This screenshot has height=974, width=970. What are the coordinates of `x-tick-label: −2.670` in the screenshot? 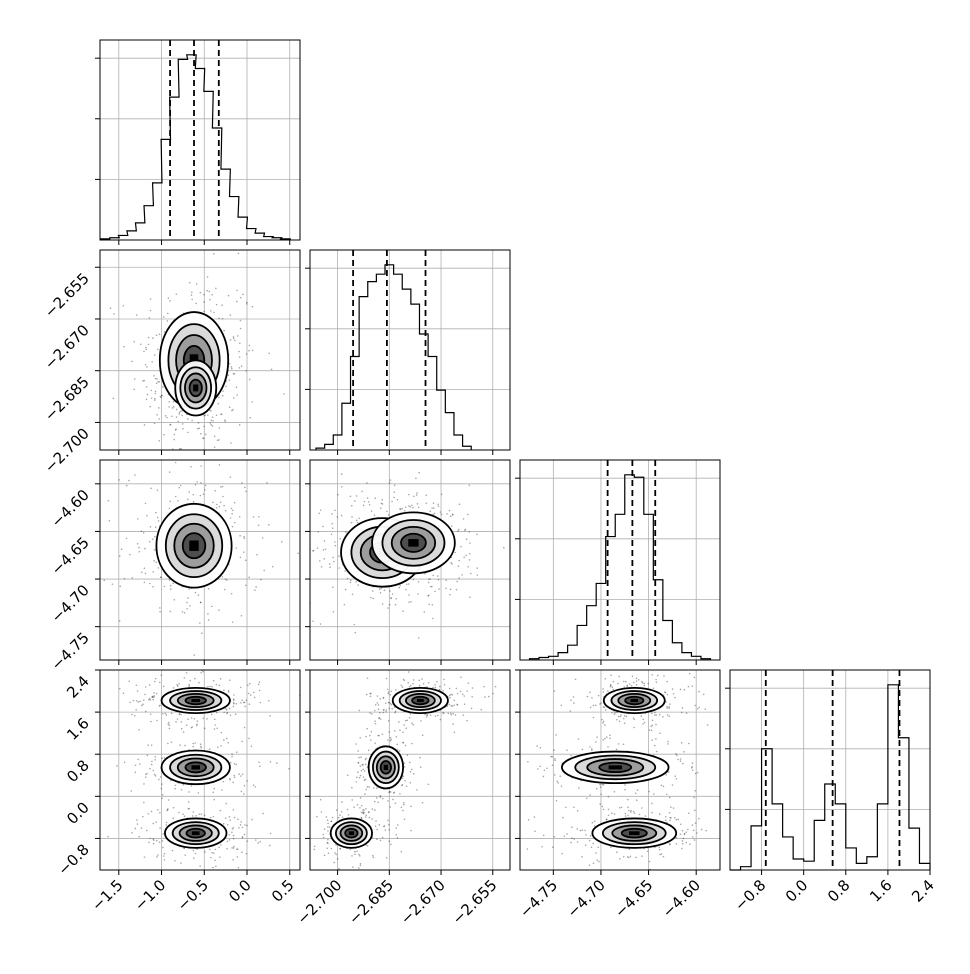 It's located at (423, 902).